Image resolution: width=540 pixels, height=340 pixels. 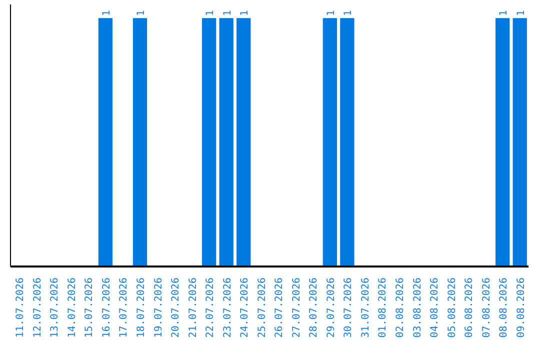 I want to click on x-tick-label: 13.07.2026, so click(x=55, y=307).